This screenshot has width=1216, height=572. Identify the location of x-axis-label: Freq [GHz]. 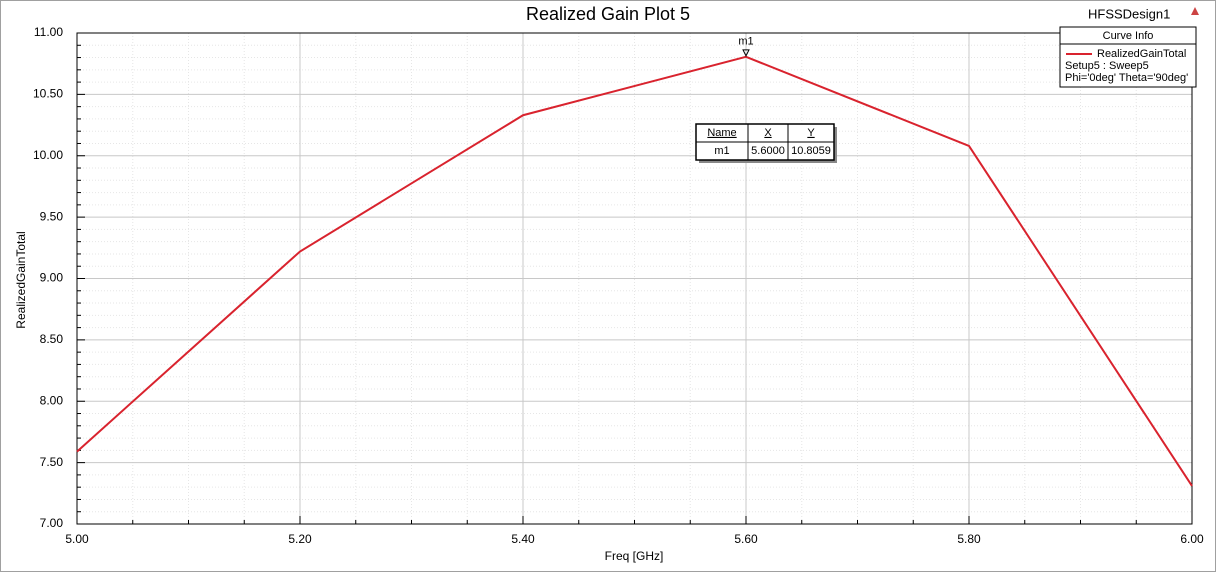
(634, 556).